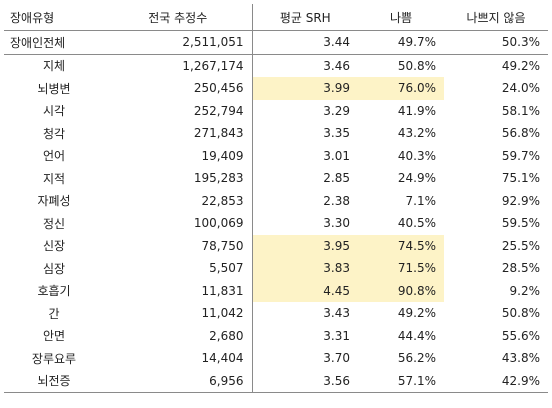 The height and width of the screenshot is (408, 552). What do you see at coordinates (54, 201) in the screenshot?
I see `cell-disability-type: 자폐성` at bounding box center [54, 201].